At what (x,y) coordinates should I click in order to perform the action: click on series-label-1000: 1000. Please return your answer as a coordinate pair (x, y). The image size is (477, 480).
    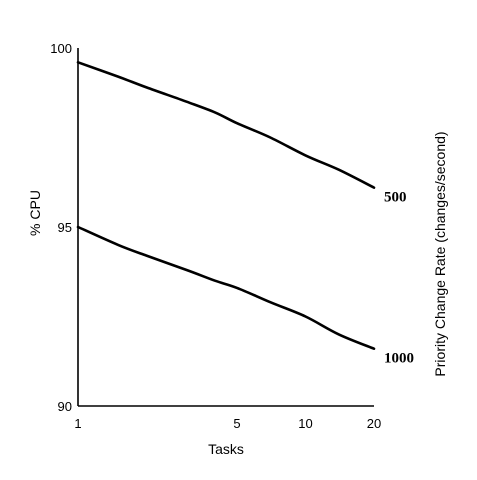
    Looking at the image, I should click on (399, 359).